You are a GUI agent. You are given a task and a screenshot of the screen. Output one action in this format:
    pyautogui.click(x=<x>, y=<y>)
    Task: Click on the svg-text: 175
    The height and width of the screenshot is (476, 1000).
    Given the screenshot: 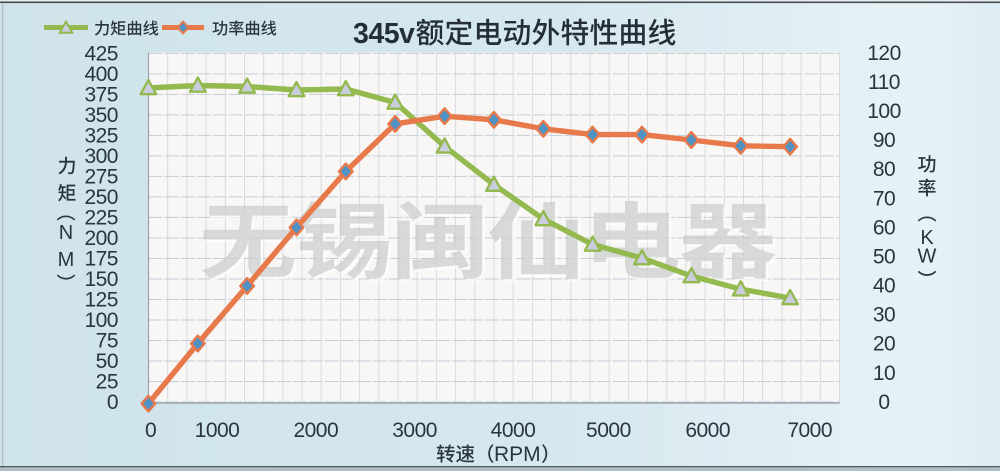 What is the action you would take?
    pyautogui.click(x=101, y=259)
    